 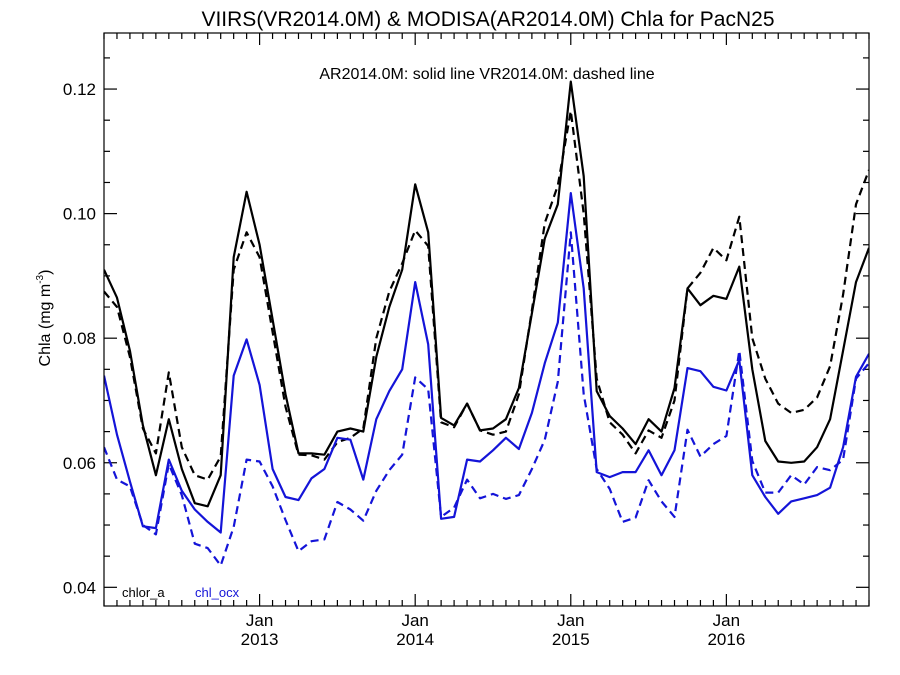 What do you see at coordinates (571, 639) in the screenshot?
I see `x-tick-year-label-2: 2015` at bounding box center [571, 639].